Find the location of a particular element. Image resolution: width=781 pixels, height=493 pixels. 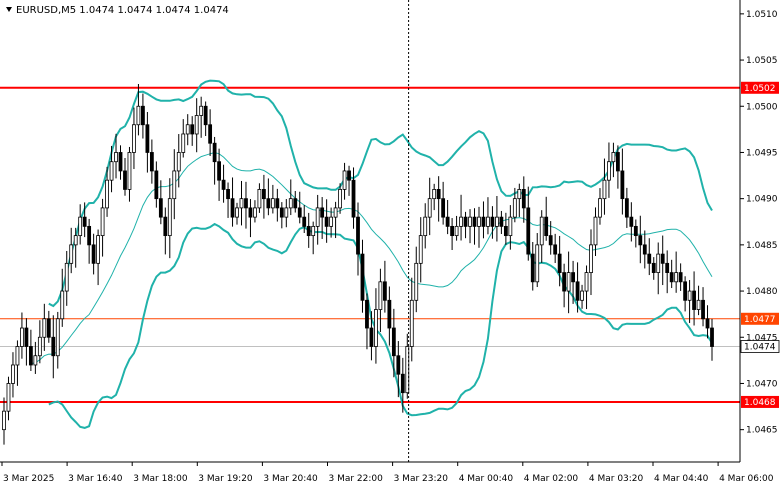

x-tick-label: 3 Mar 20:40 is located at coordinates (290, 479).